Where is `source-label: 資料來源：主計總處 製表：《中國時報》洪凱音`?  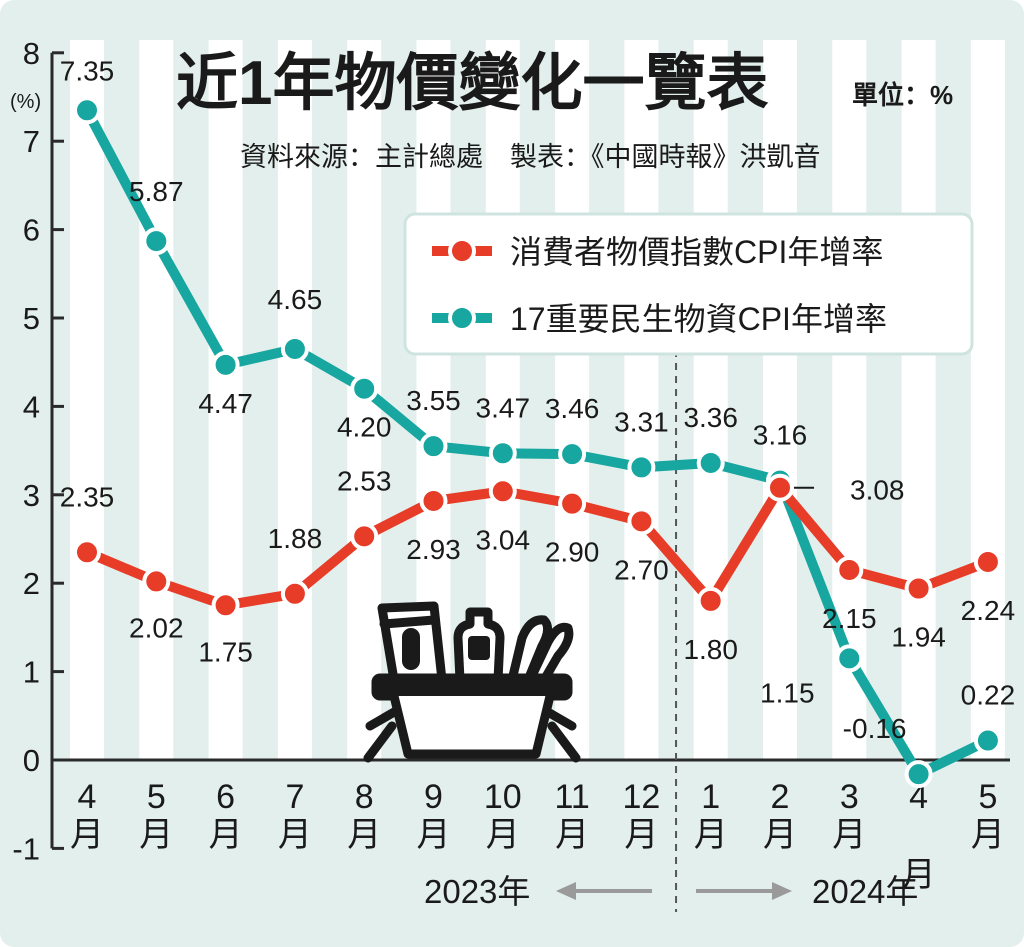
source-label: 資料來源：主計總處 製表：《中國時報》洪凱音 is located at coordinates (530, 157).